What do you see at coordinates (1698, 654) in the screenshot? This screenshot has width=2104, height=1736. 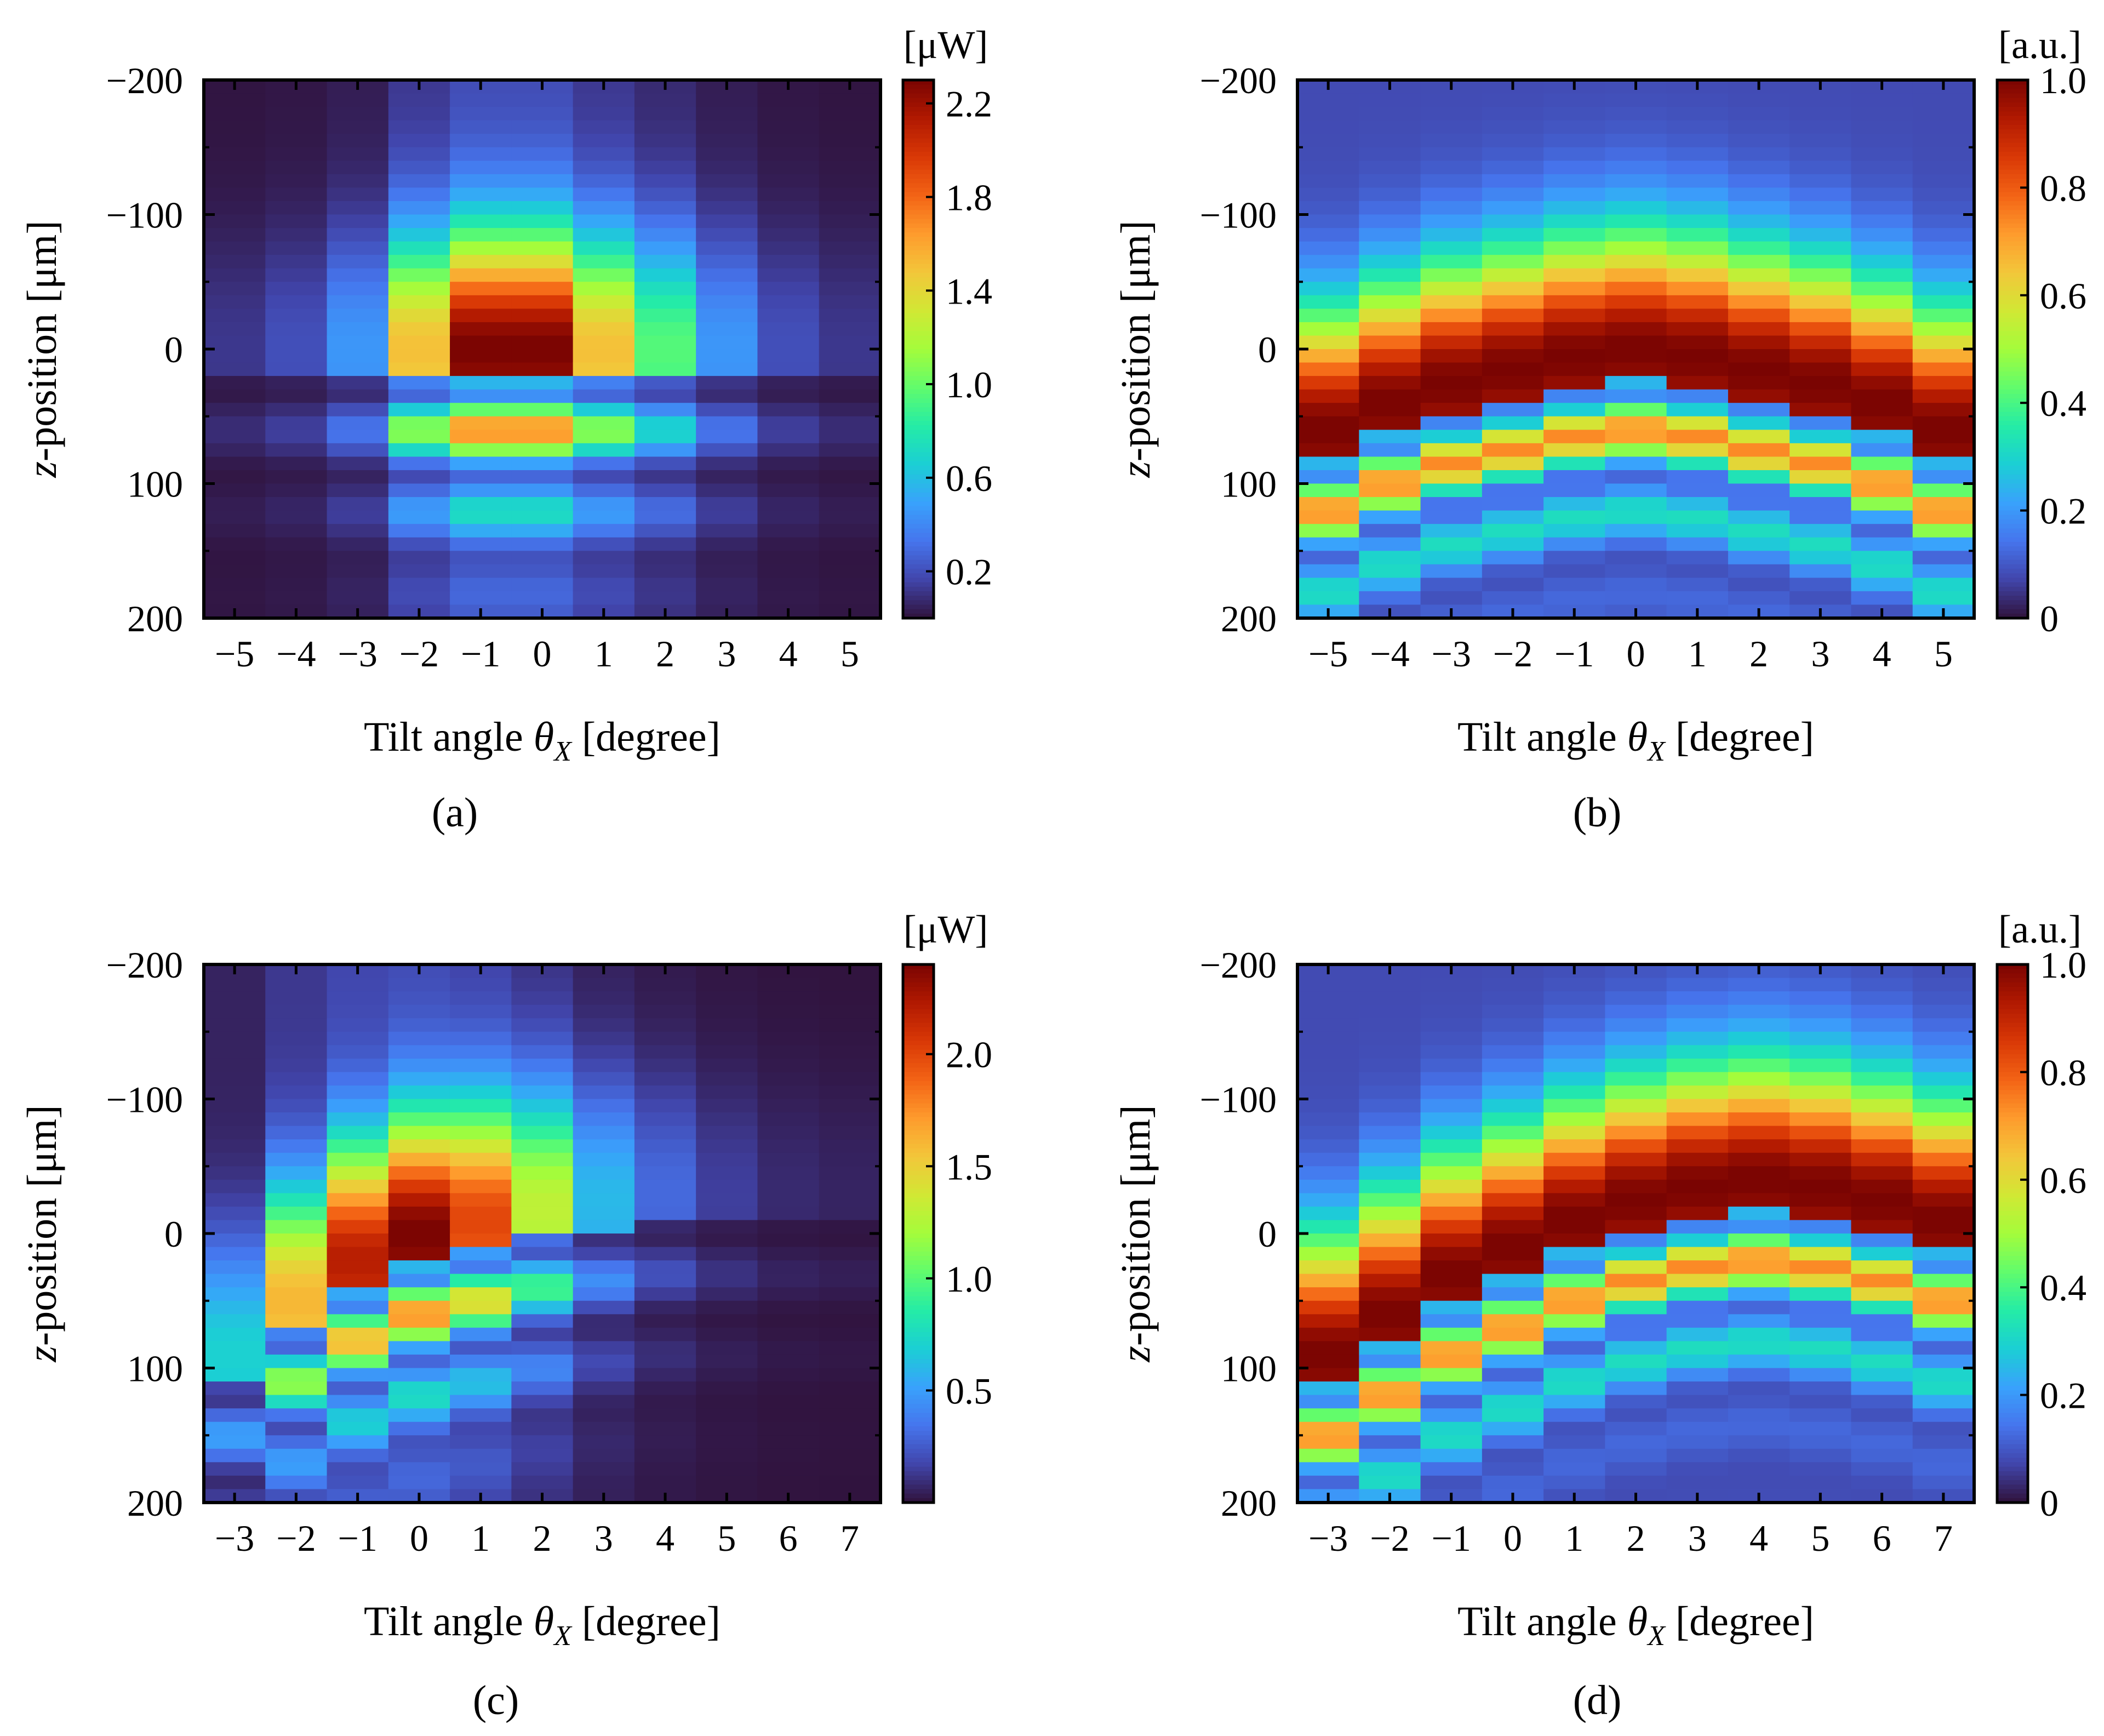 I see `x-tick-label: 1` at bounding box center [1698, 654].